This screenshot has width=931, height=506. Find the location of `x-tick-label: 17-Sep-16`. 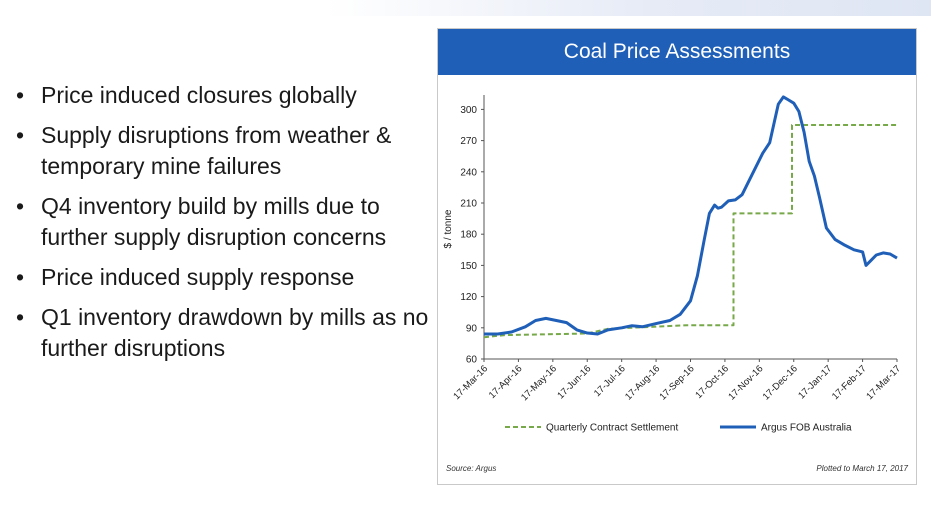

x-tick-label: 17-Sep-16 is located at coordinates (676, 382).